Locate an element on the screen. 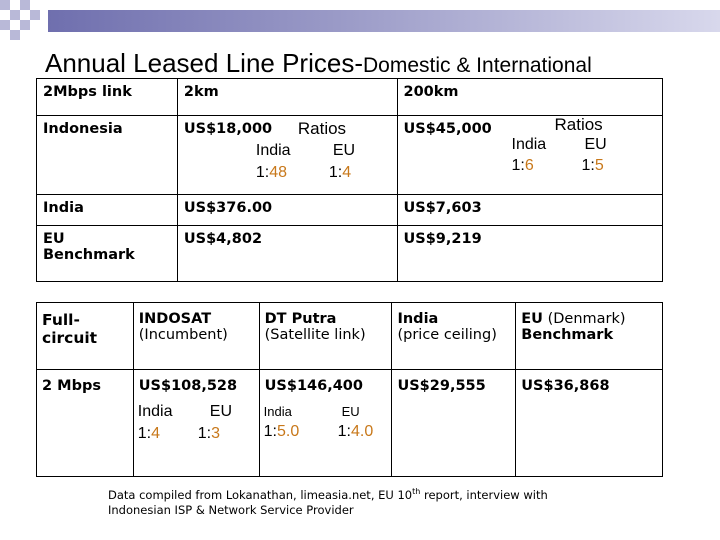 Image resolution: width=720 pixels, height=540 pixels. header-india: India (price ceiling) is located at coordinates (454, 336).